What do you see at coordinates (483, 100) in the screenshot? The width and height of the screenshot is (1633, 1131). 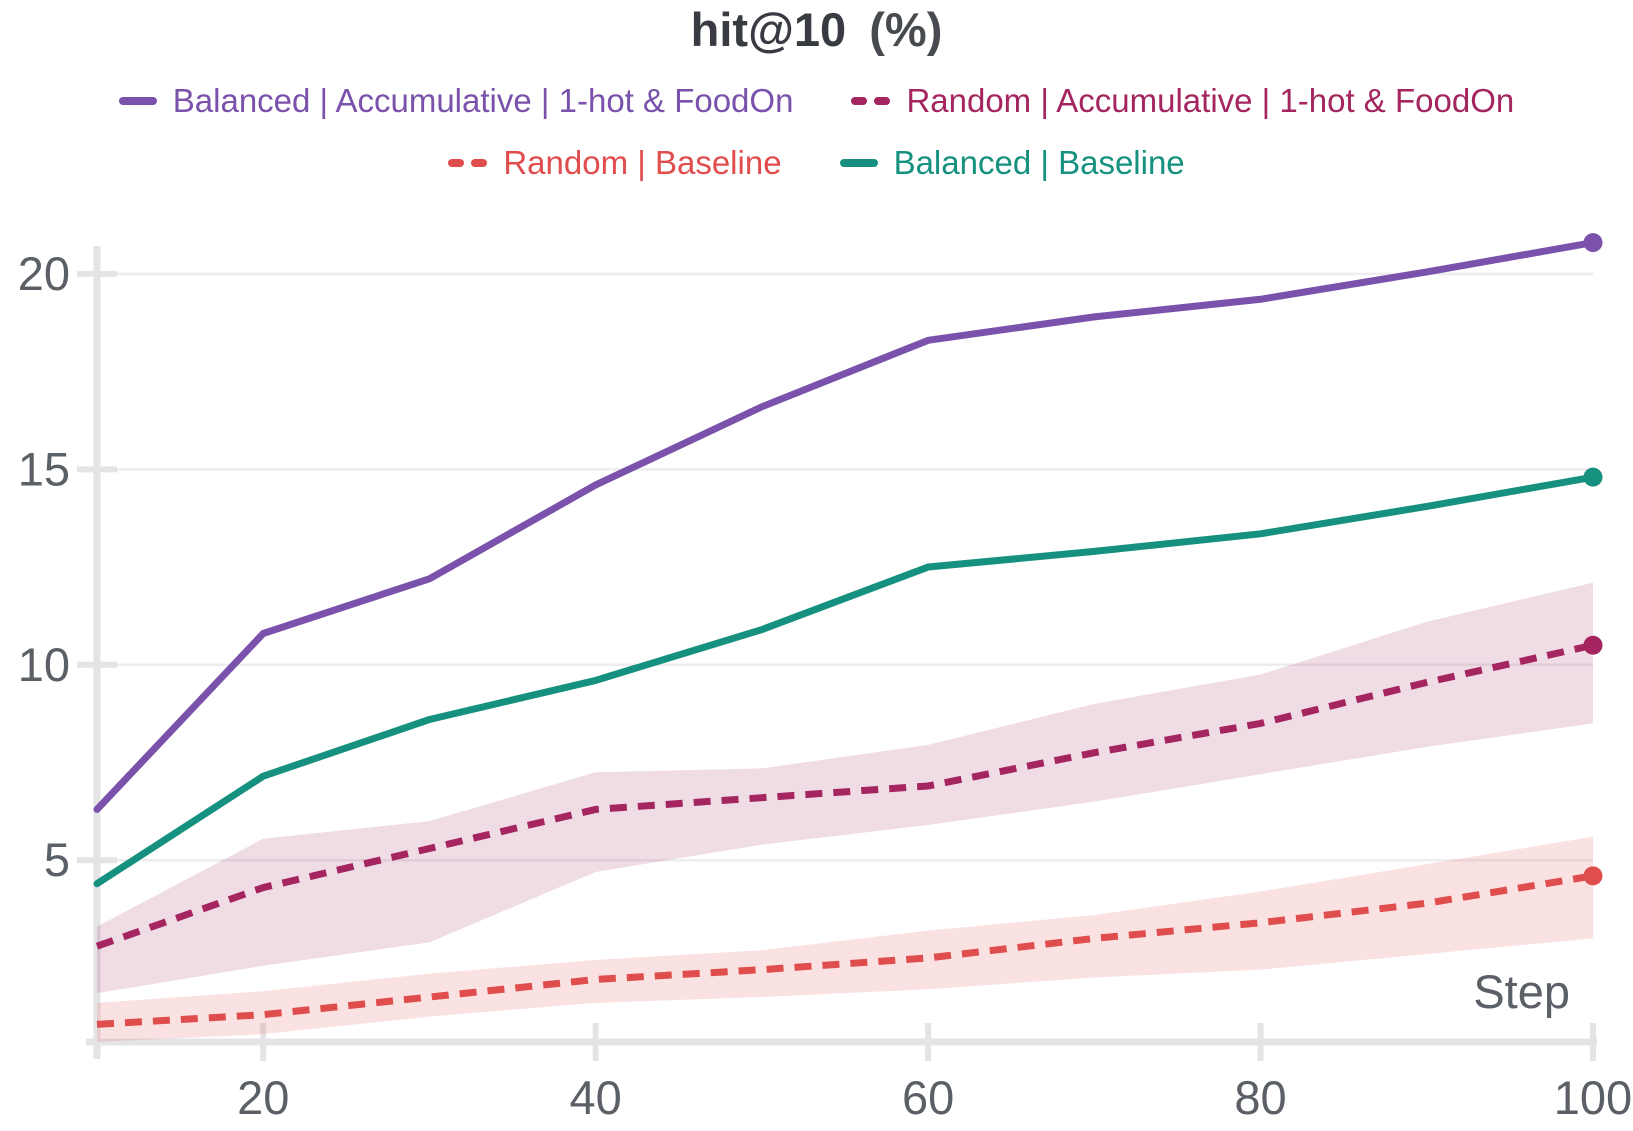 I see `legend-label: Balanced | Accumulative | 1-hot & FoodOn` at bounding box center [483, 100].